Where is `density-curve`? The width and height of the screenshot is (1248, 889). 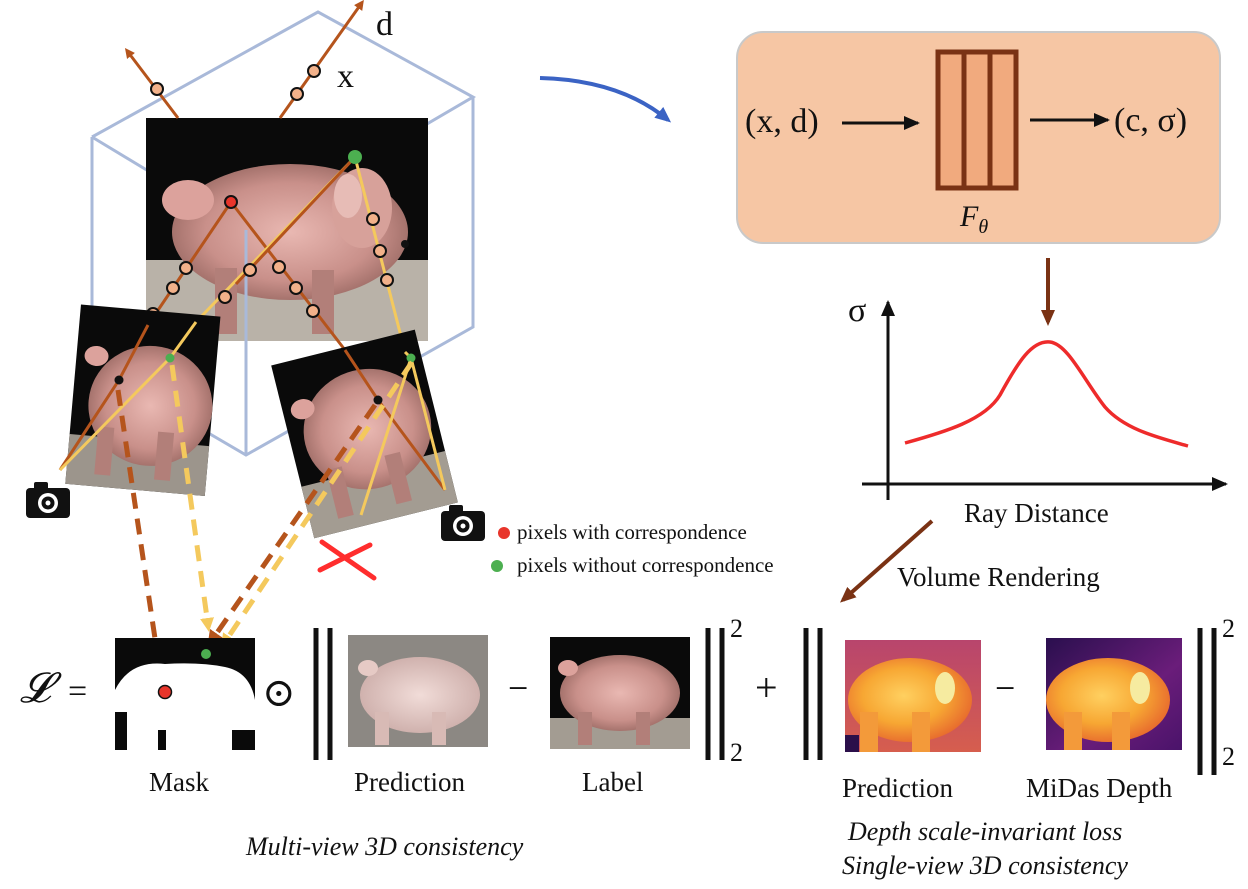 density-curve is located at coordinates (1046, 394).